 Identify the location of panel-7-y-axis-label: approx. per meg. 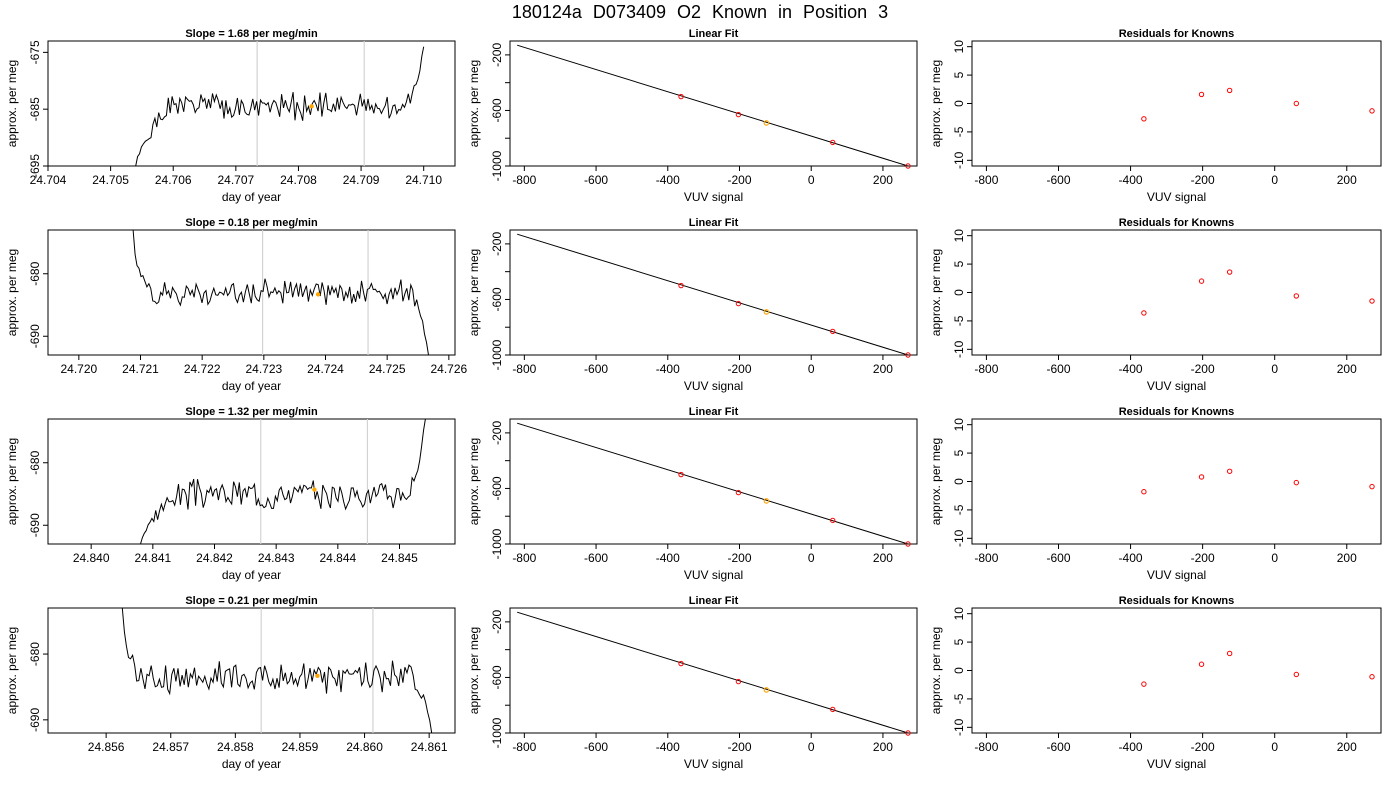
(12, 481).